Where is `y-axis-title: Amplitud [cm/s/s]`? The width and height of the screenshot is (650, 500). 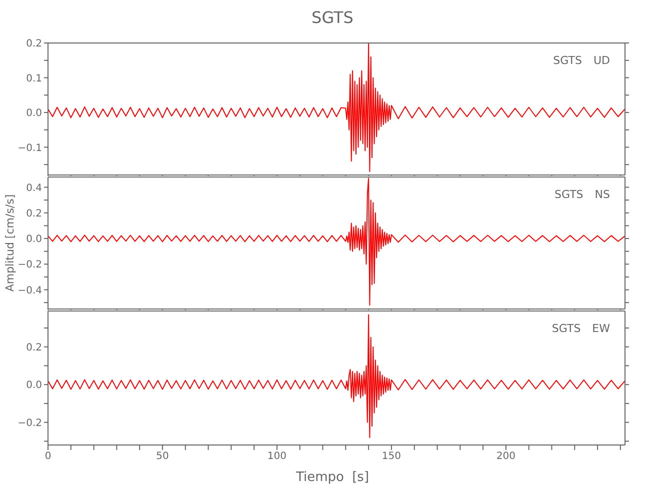
y-axis-title: Amplitud [cm/s/s] is located at coordinates (10, 243).